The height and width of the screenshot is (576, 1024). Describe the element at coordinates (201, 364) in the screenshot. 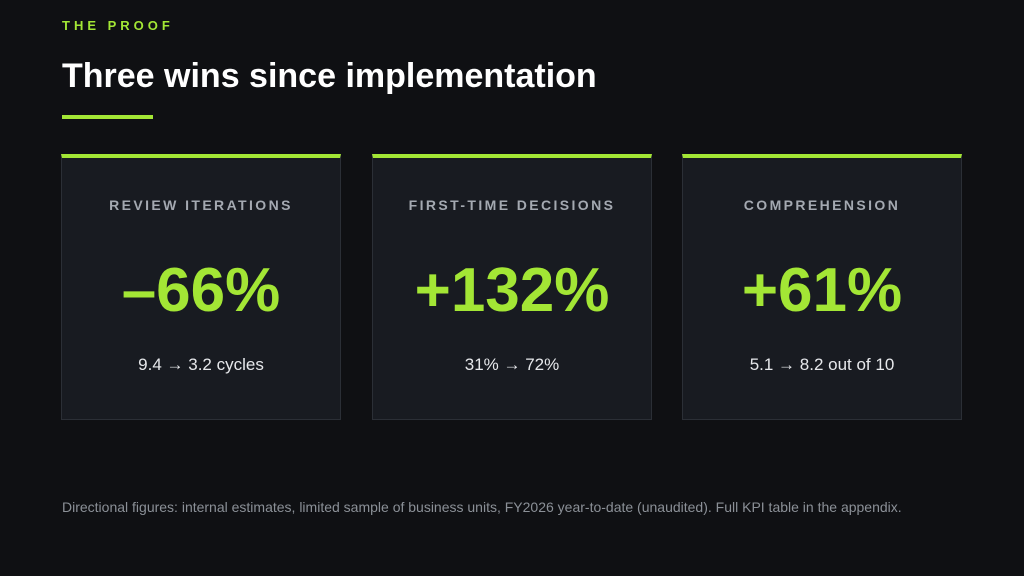

I see `kpi-card-detail: 9.4 → 3.2 cycles` at that location.